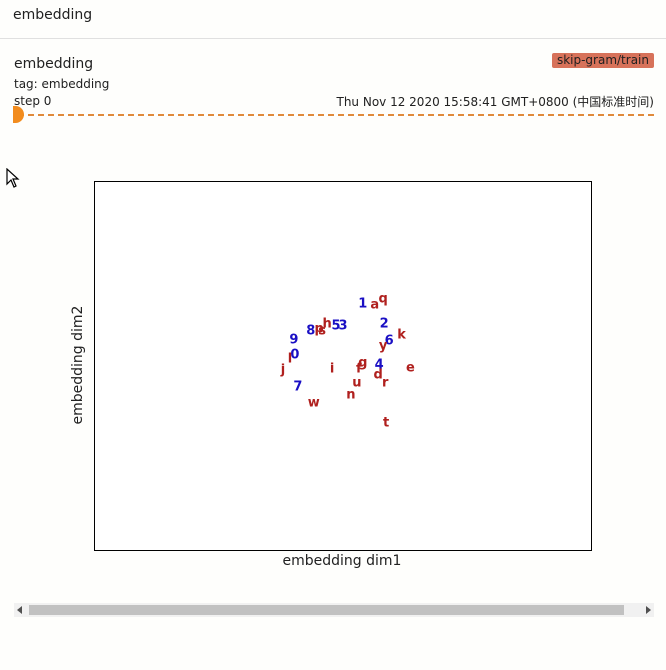  What do you see at coordinates (13, 178) in the screenshot?
I see `mouse-cursor-icon` at bounding box center [13, 178].